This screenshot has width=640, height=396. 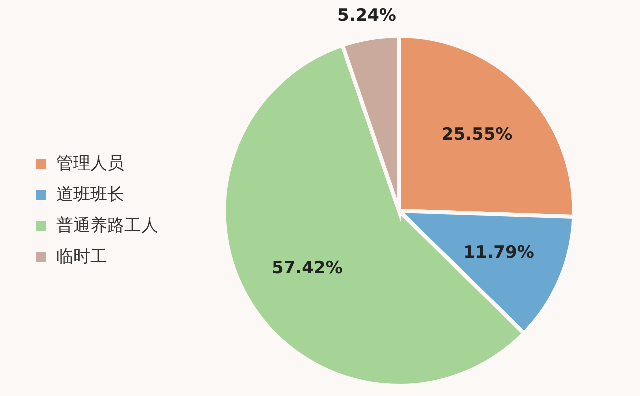 What do you see at coordinates (366, 16) in the screenshot?
I see `data-label: 5.24%` at bounding box center [366, 16].